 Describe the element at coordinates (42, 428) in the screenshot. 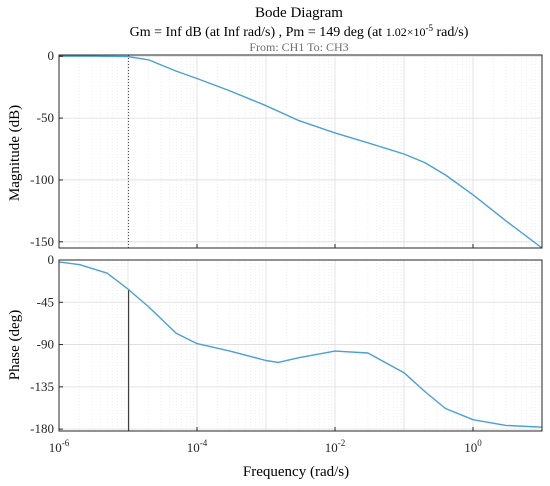

I see `phase-y-tick-label: -180` at that location.